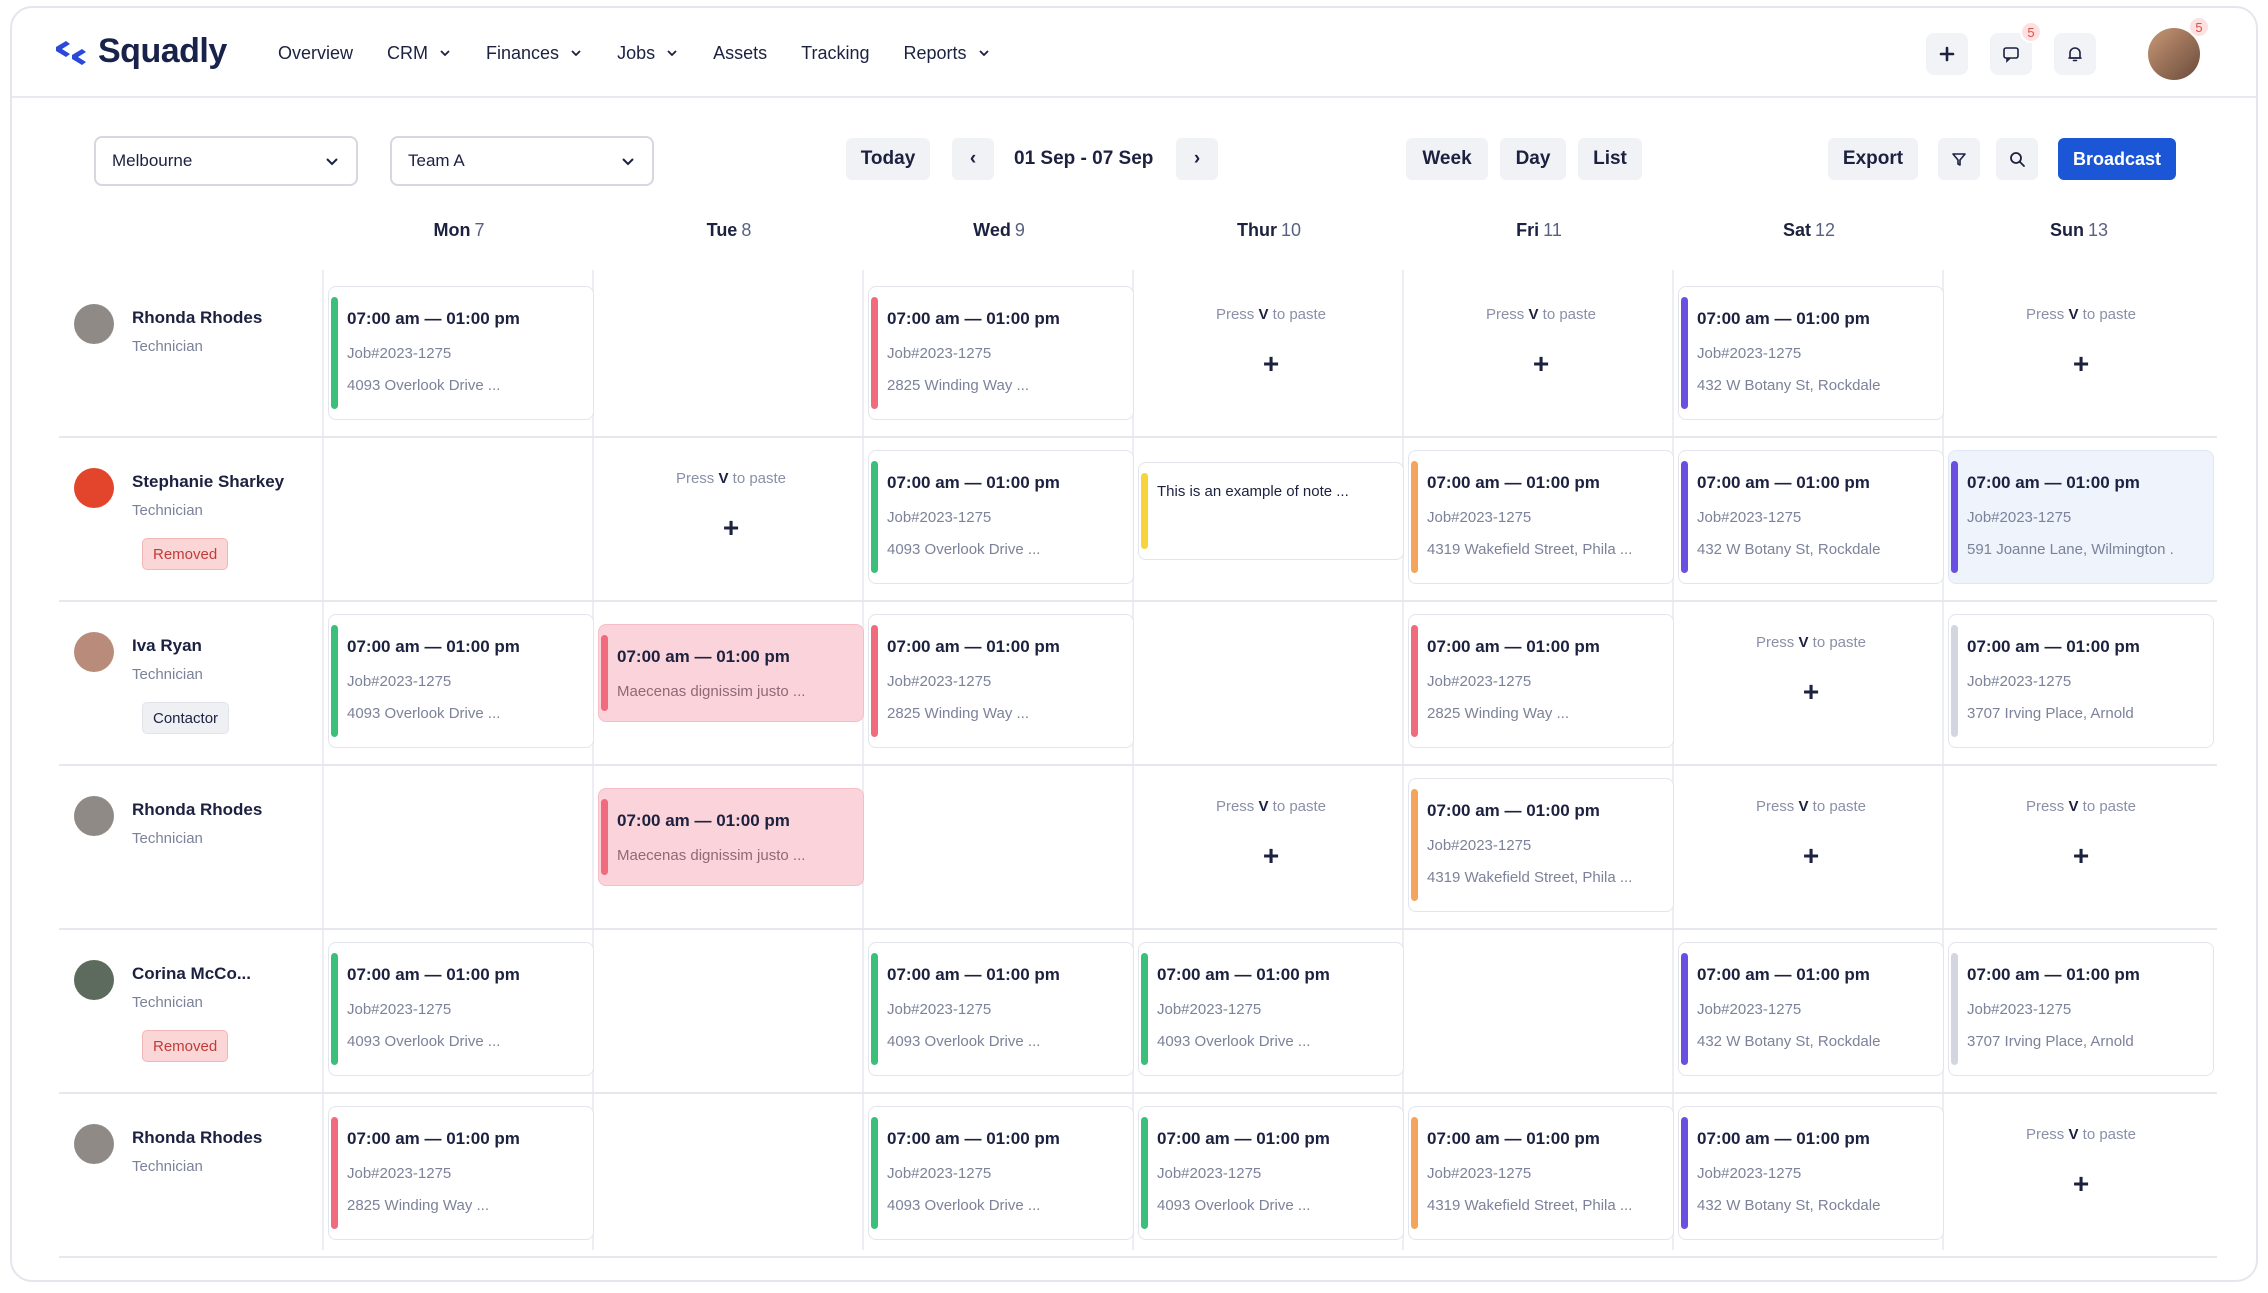  Describe the element at coordinates (1197, 159) in the screenshot. I see `next-week-button: ›` at that location.